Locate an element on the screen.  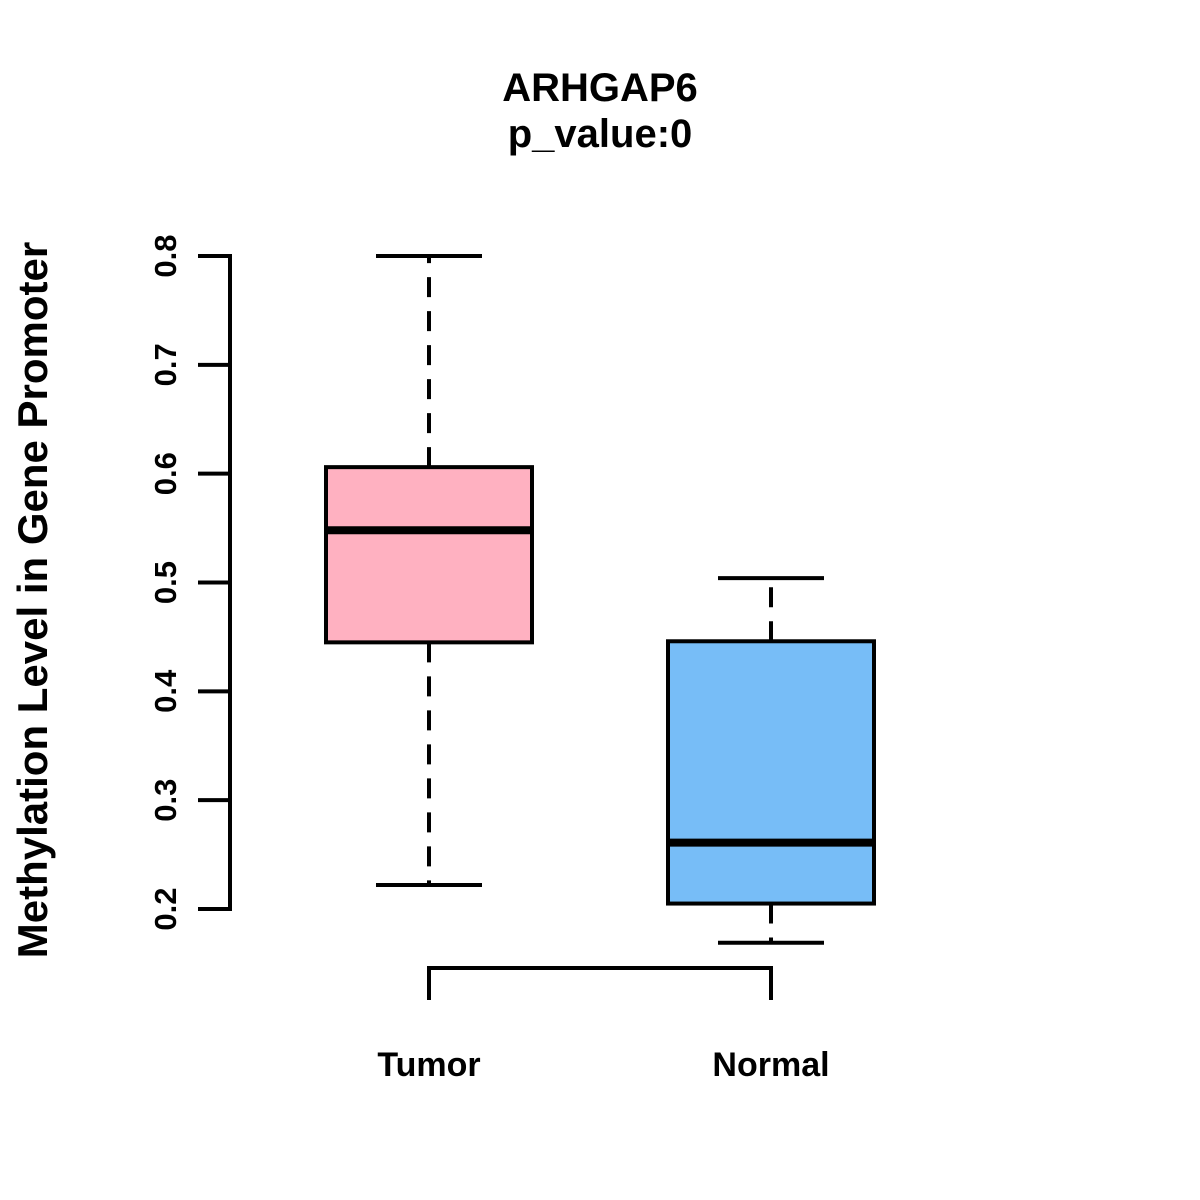
chart-title: ARHGAP6 is located at coordinates (600, 88).